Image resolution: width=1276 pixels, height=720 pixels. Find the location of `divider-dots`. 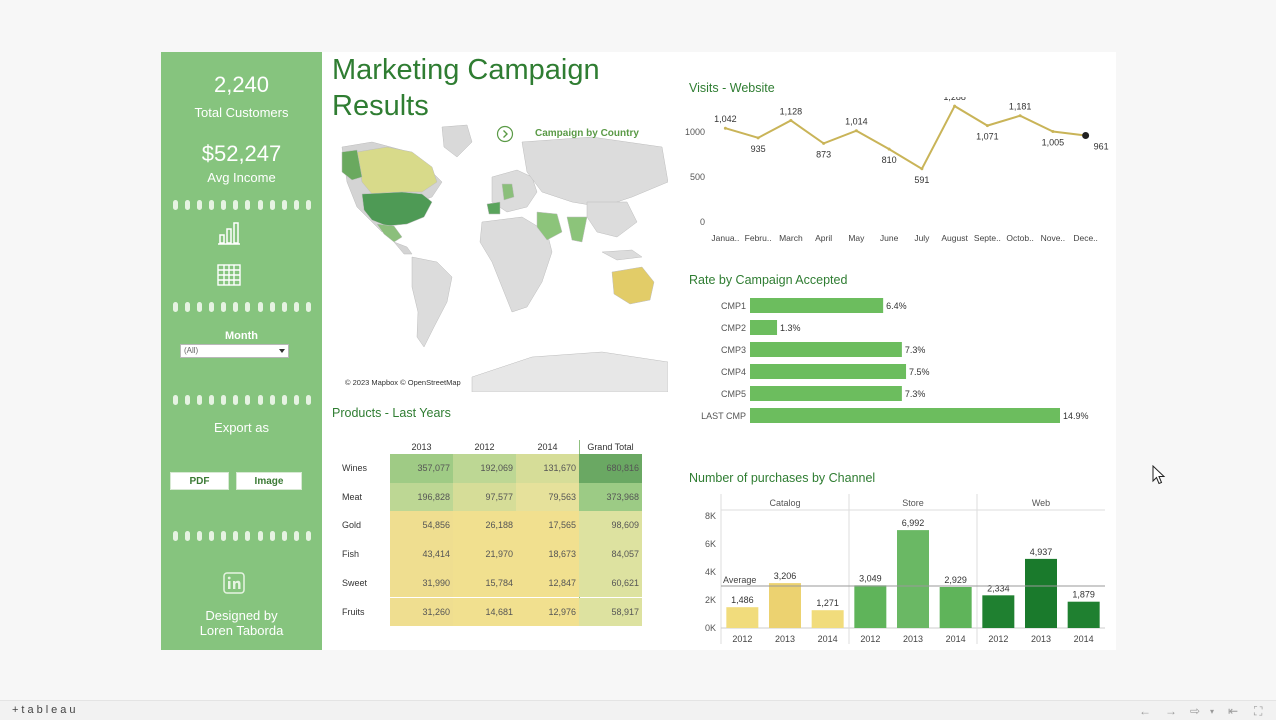

divider-dots is located at coordinates (242, 400).